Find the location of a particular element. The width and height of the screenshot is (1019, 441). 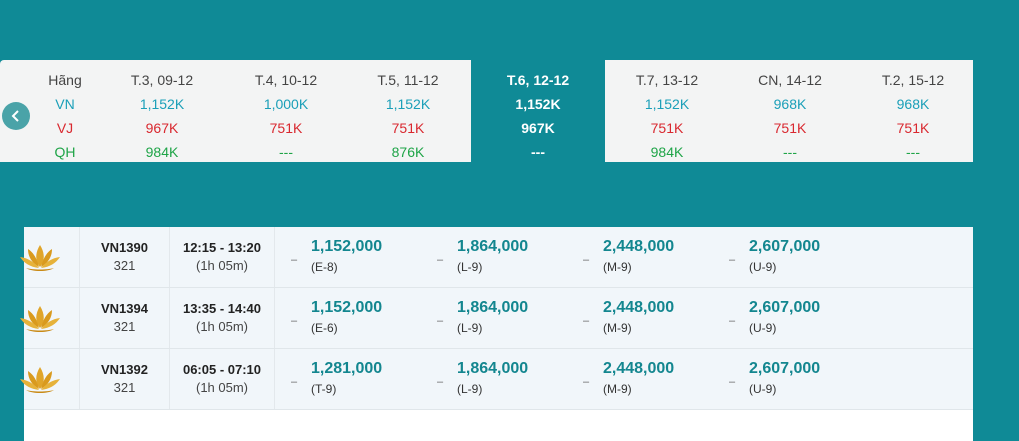

fare-class: (E-6) is located at coordinates (324, 328).